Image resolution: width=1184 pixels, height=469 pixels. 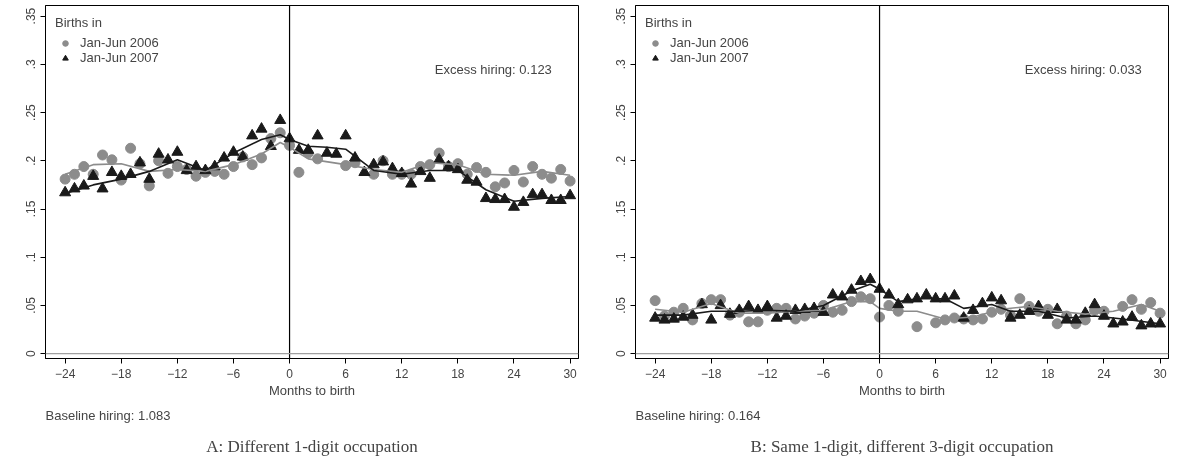 I want to click on text: A: Different 1-digit occupation, so click(x=312, y=446).